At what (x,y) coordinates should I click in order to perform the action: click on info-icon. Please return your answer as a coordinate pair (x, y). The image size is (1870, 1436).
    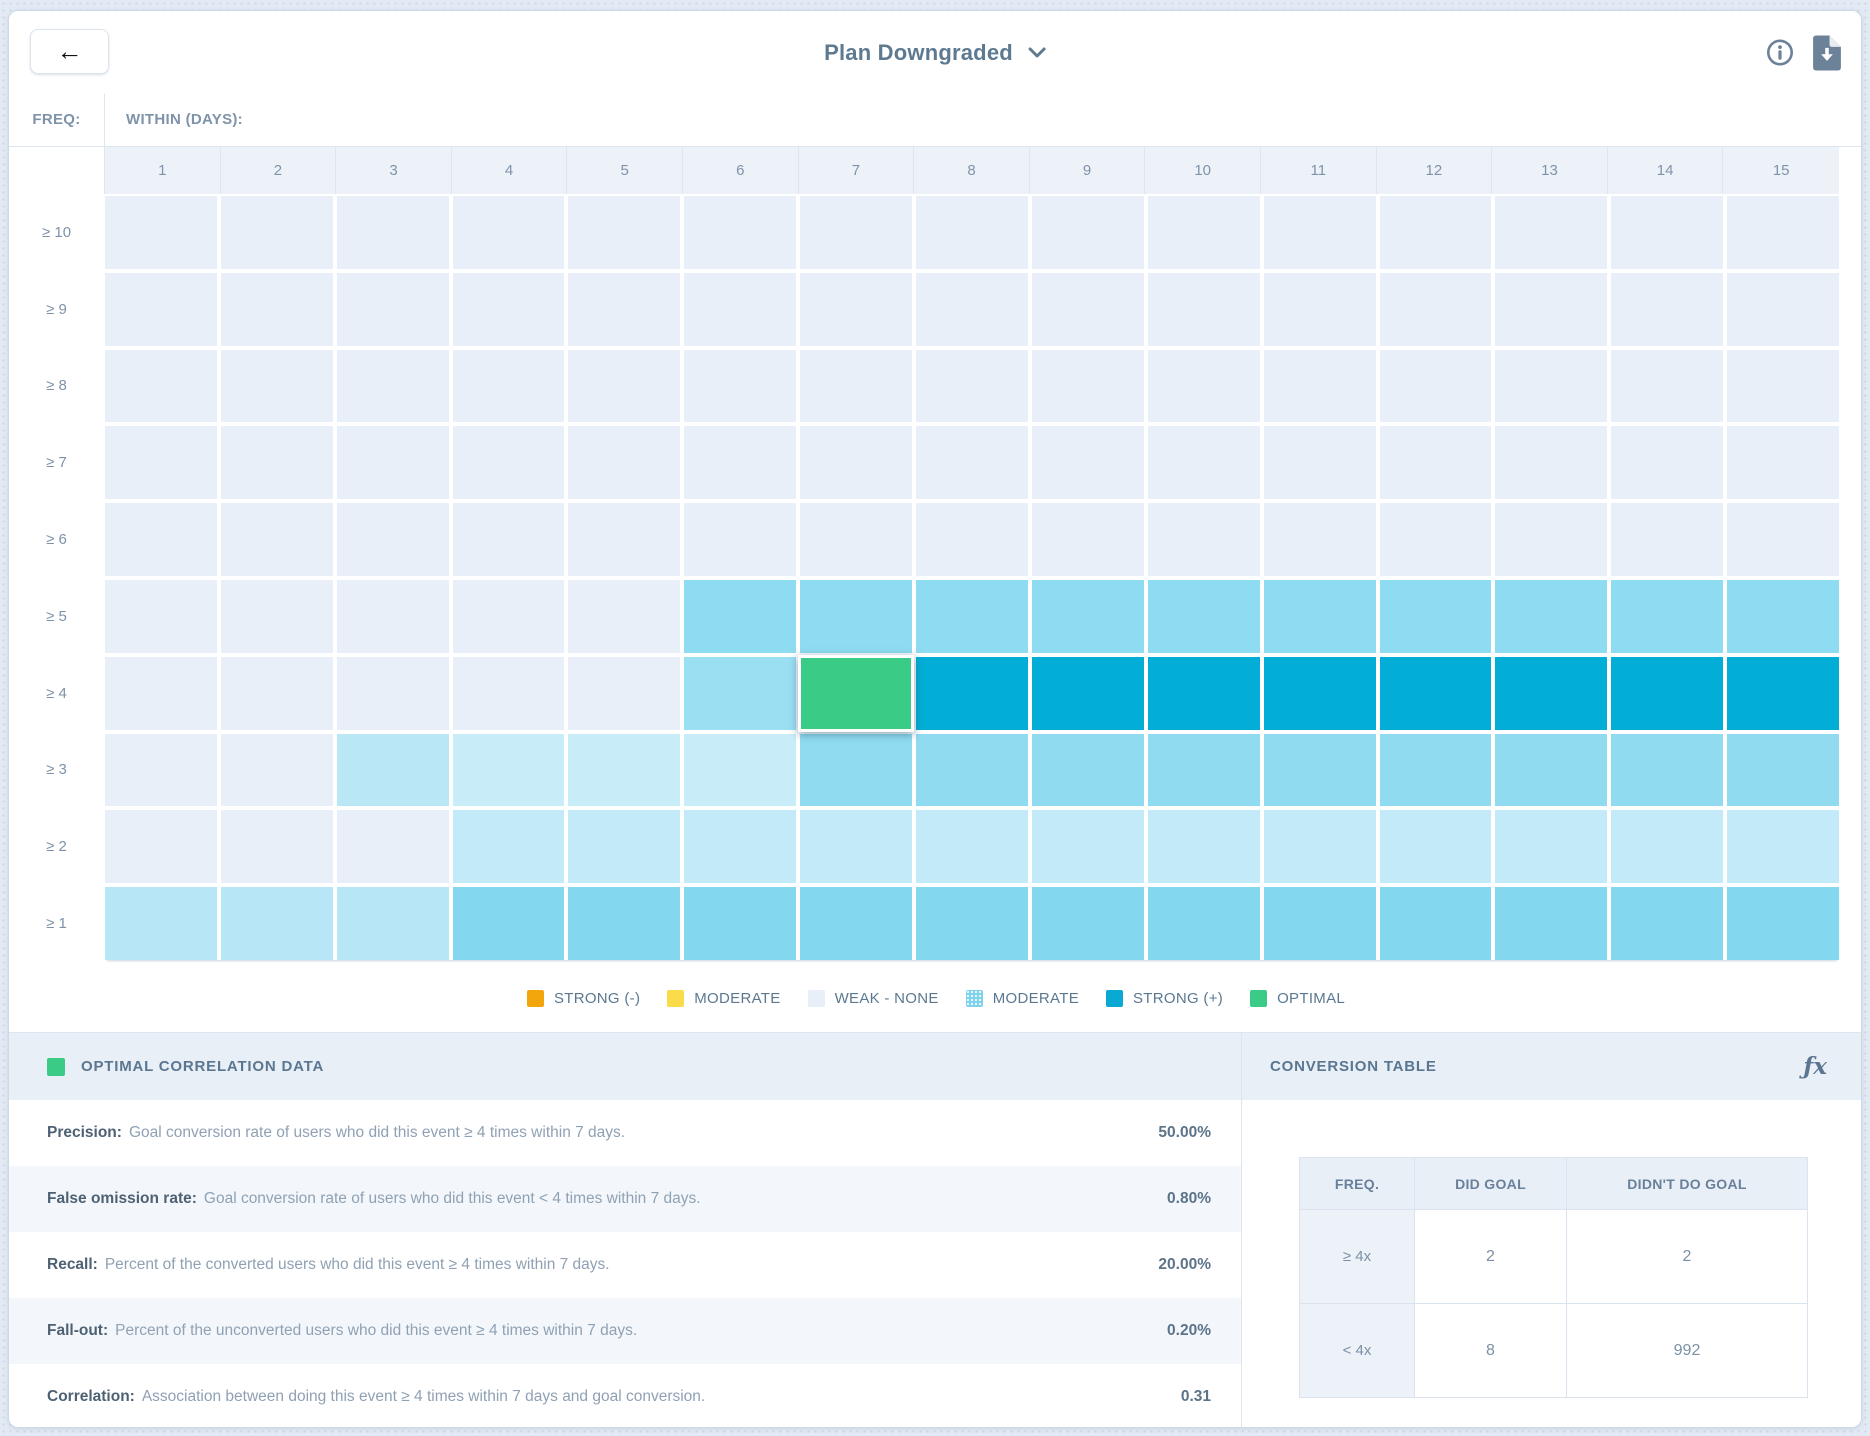
    Looking at the image, I should click on (1780, 53).